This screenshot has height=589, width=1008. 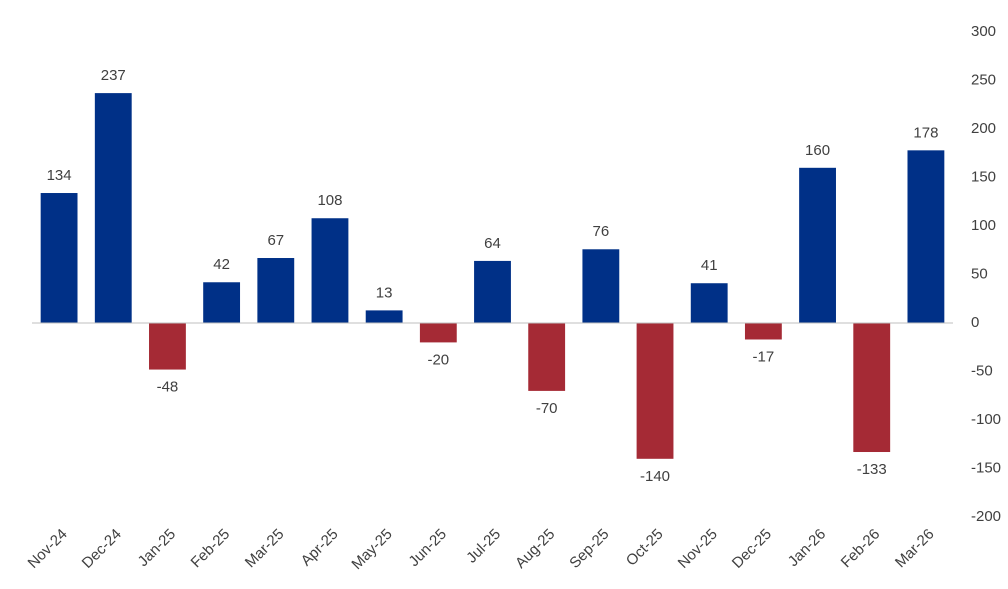 I want to click on x-tick-label: Nov-25, so click(x=698, y=549).